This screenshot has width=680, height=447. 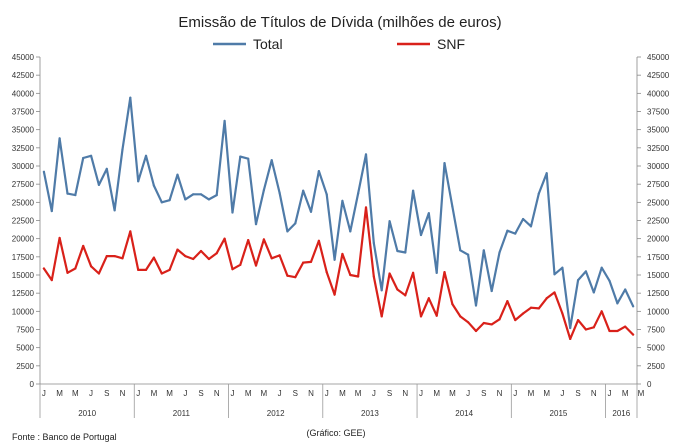 What do you see at coordinates (25, 366) in the screenshot?
I see `y-tick-label-left: 2500` at bounding box center [25, 366].